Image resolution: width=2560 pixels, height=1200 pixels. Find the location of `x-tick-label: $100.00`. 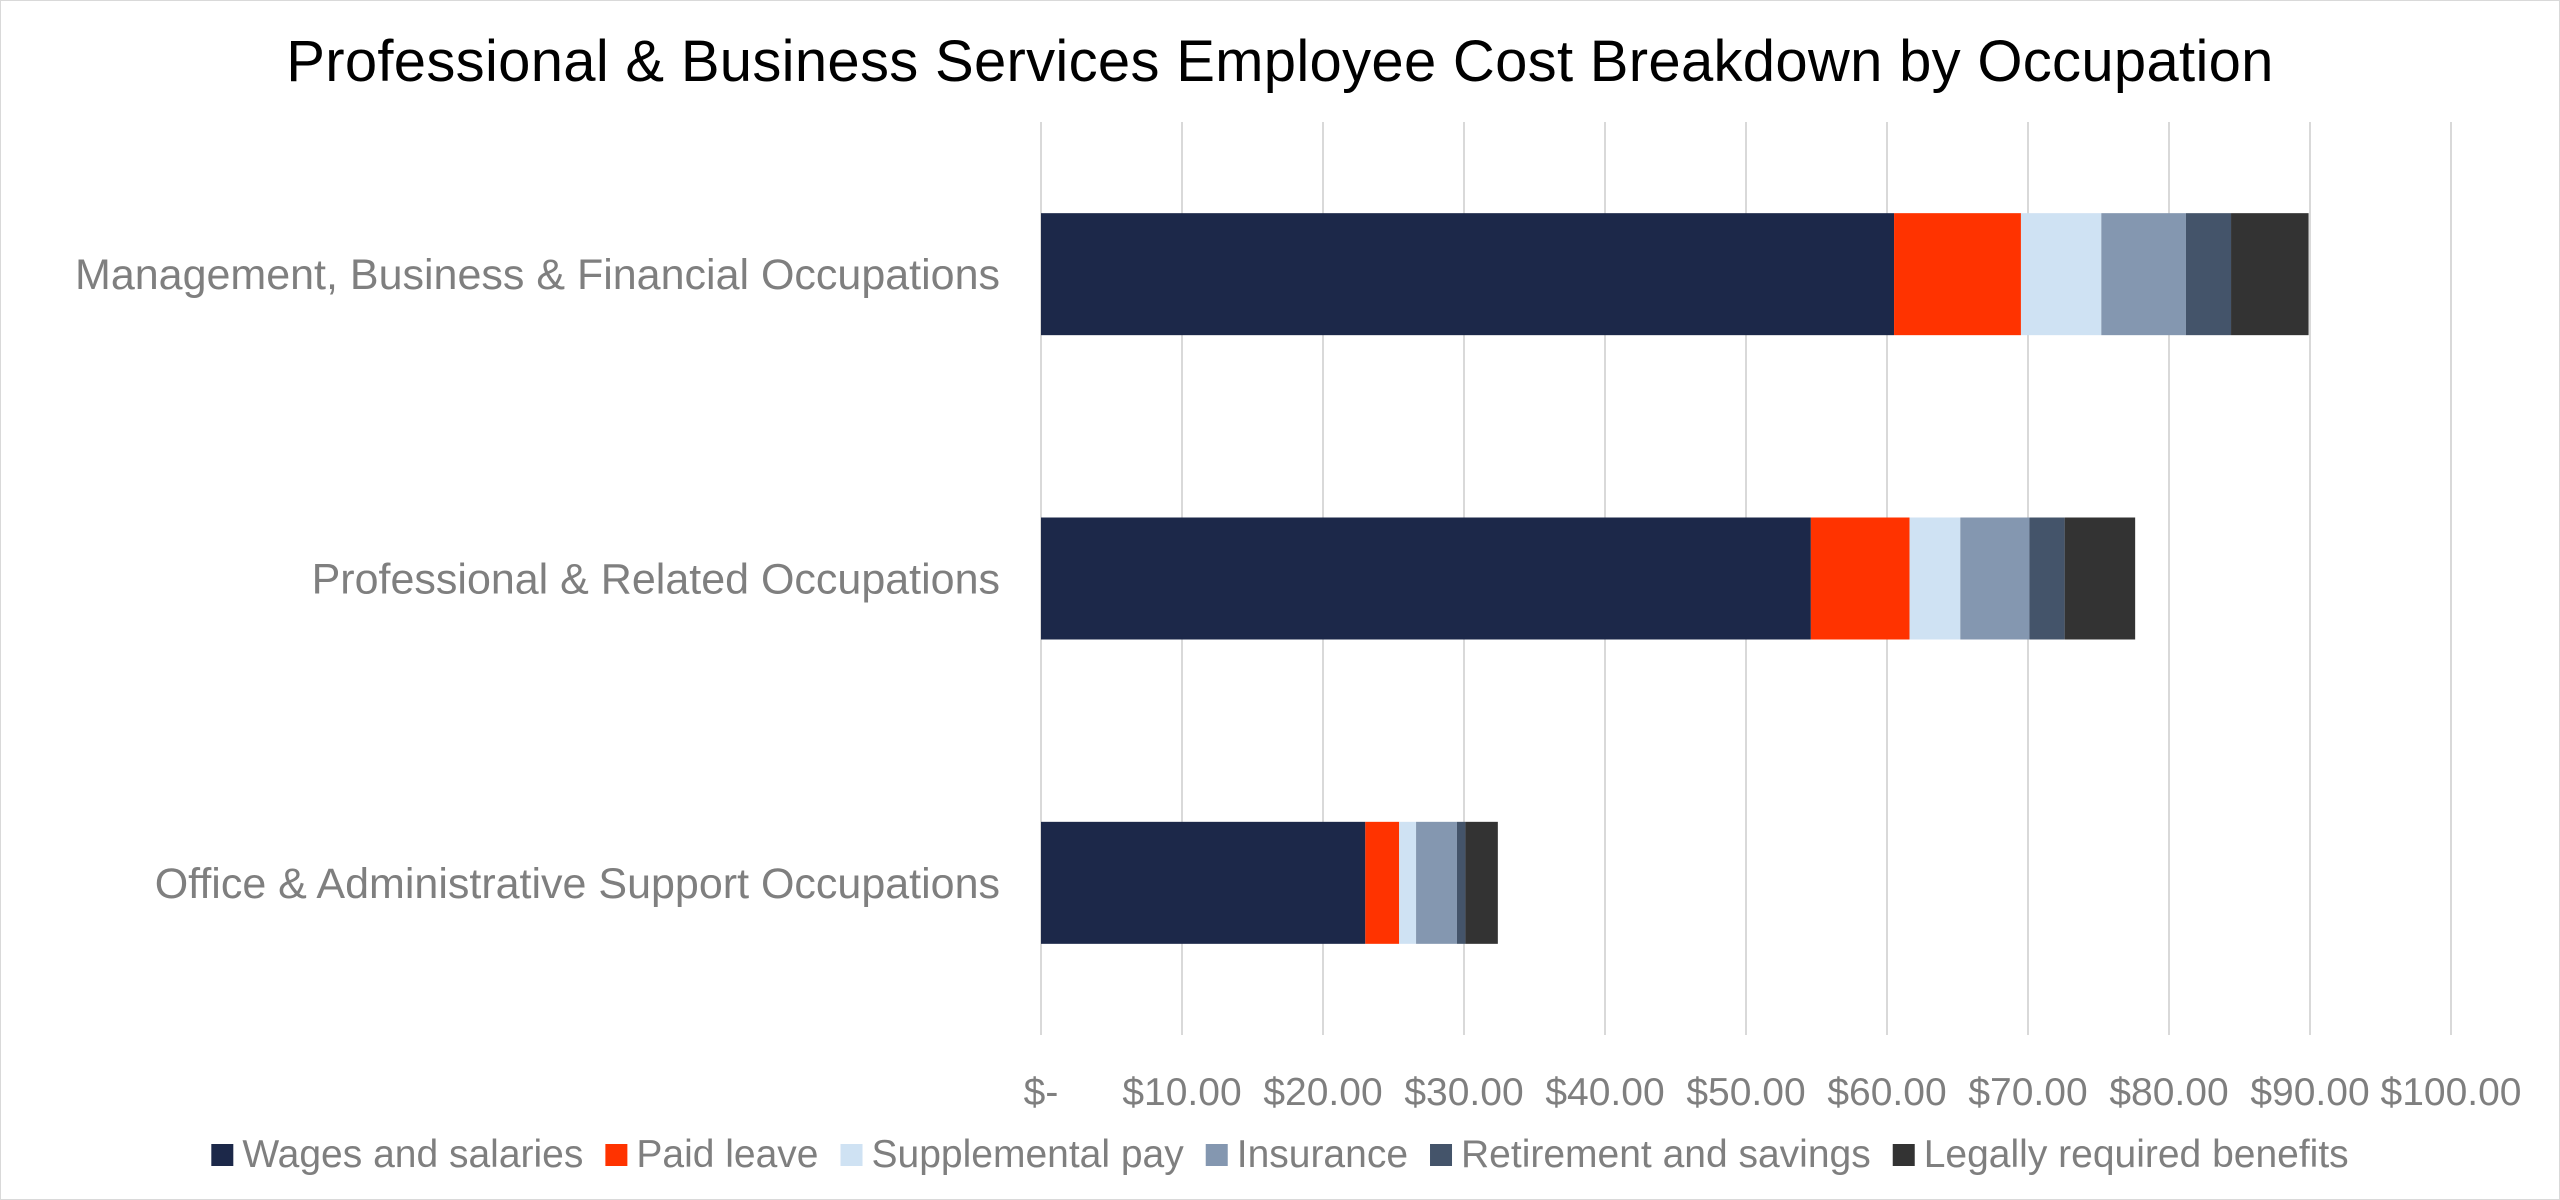

x-tick-label: $100.00 is located at coordinates (2451, 1092).